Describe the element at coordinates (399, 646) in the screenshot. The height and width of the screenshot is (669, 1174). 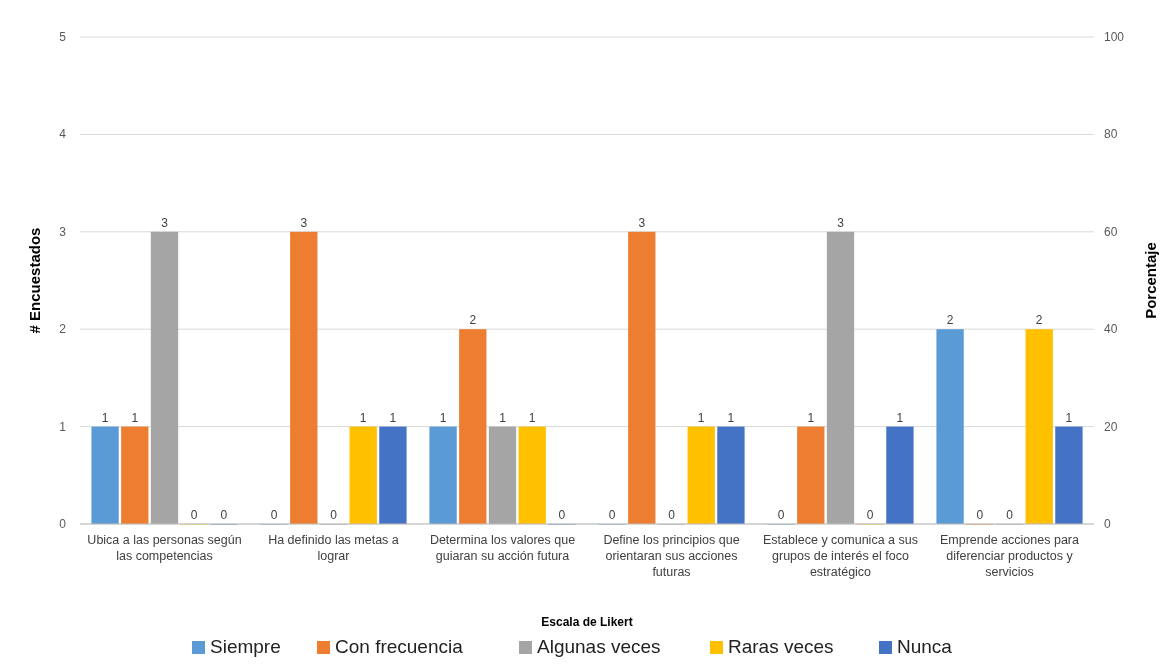
I see `legend-label: Con frecuencia` at that location.